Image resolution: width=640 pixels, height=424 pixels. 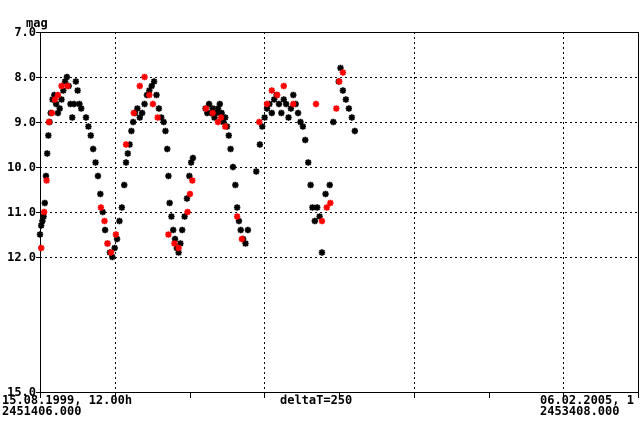 I want to click on y-tick-label: 12.0, so click(x=21, y=257).